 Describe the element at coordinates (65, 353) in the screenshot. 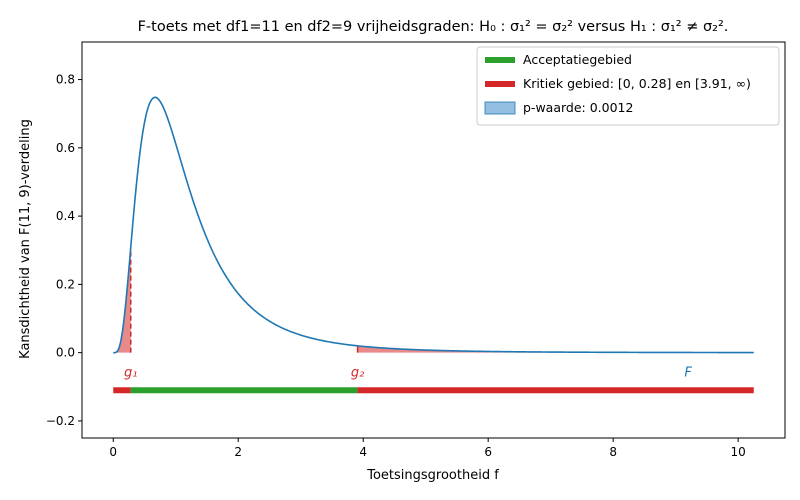

I see `y-tick-label: 0.0` at that location.